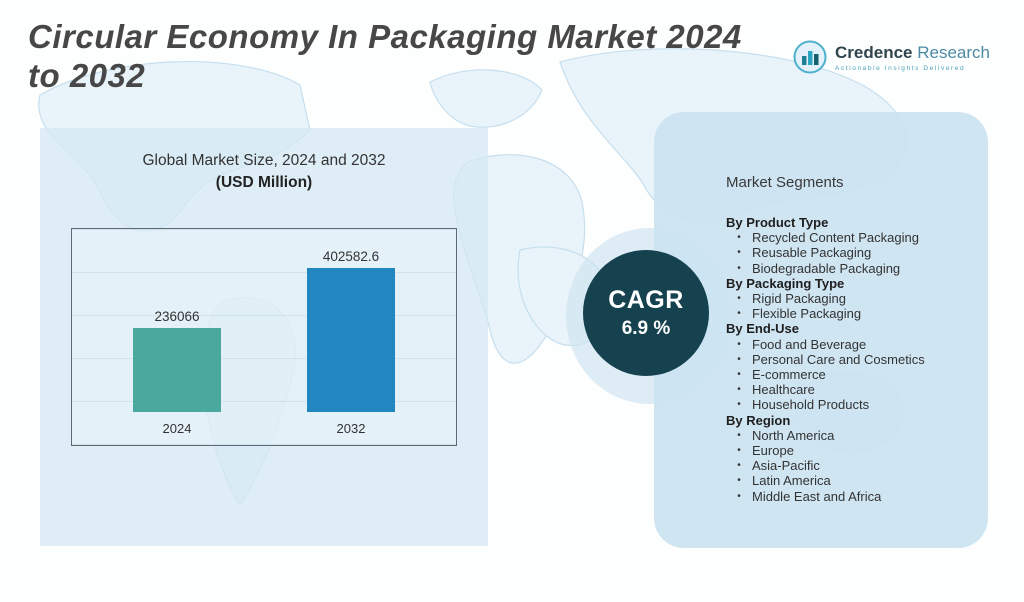  I want to click on segment-item: • Latin America, so click(848, 480).